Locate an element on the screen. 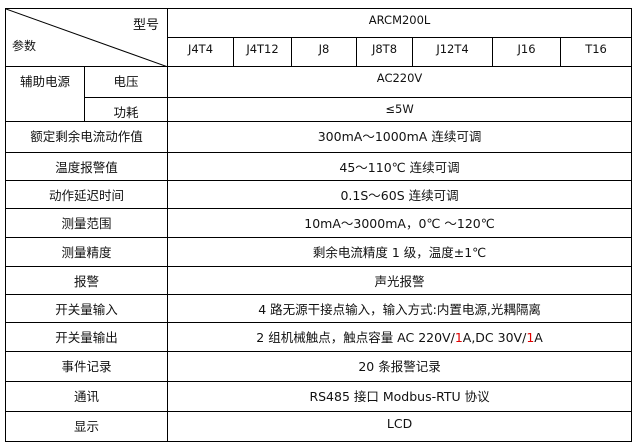  row-label: 测量范围 is located at coordinates (86, 223).